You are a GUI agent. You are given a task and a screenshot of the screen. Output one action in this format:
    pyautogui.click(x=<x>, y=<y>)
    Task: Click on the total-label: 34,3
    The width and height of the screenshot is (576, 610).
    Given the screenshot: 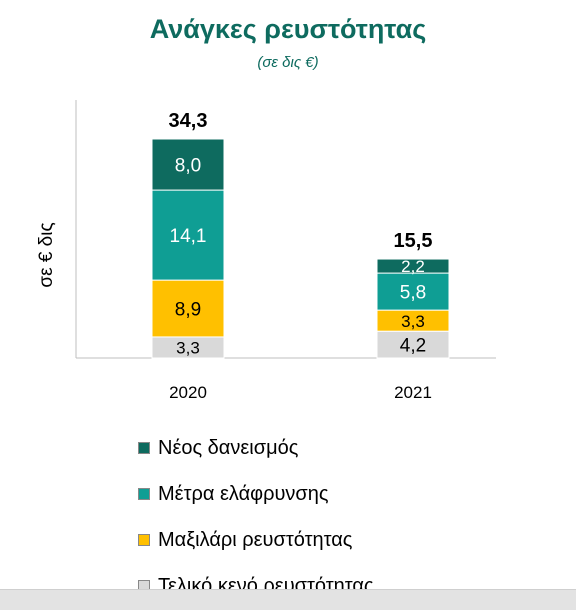 What is the action you would take?
    pyautogui.click(x=188, y=121)
    